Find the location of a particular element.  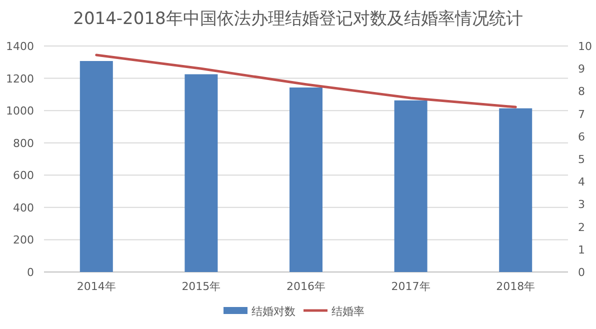

y2-tick-label: 3 is located at coordinates (581, 205).